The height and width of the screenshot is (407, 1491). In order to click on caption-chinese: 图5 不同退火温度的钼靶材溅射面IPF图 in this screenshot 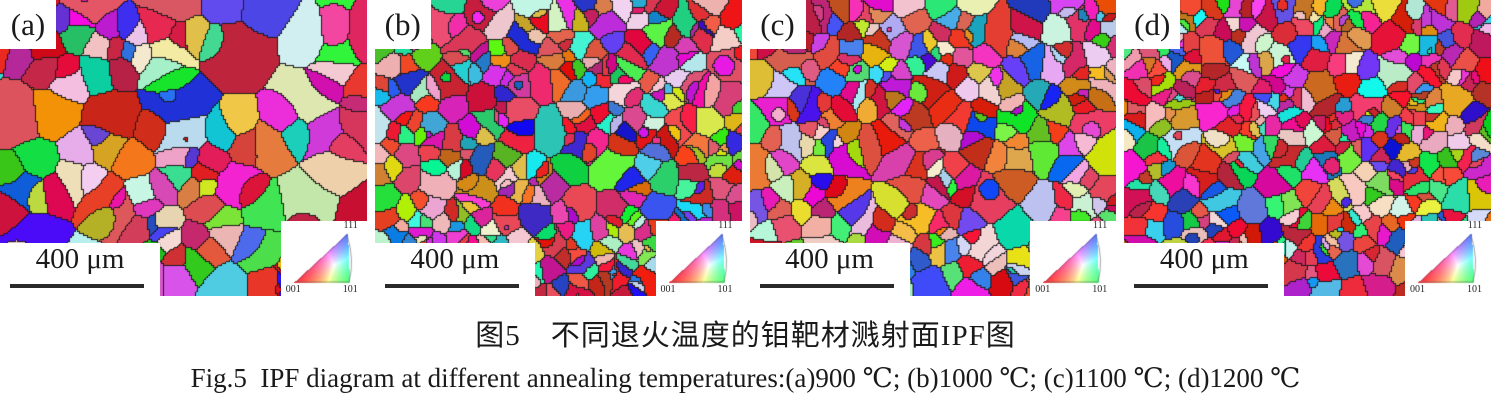, I will do `click(745, 336)`.